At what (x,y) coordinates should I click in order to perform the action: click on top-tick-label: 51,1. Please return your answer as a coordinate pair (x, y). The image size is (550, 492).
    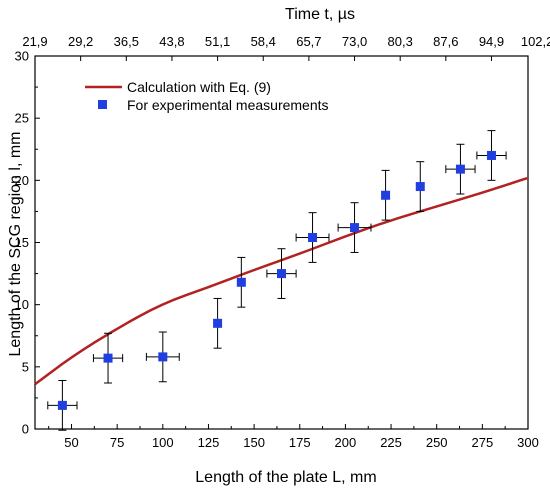
    Looking at the image, I should click on (217, 41).